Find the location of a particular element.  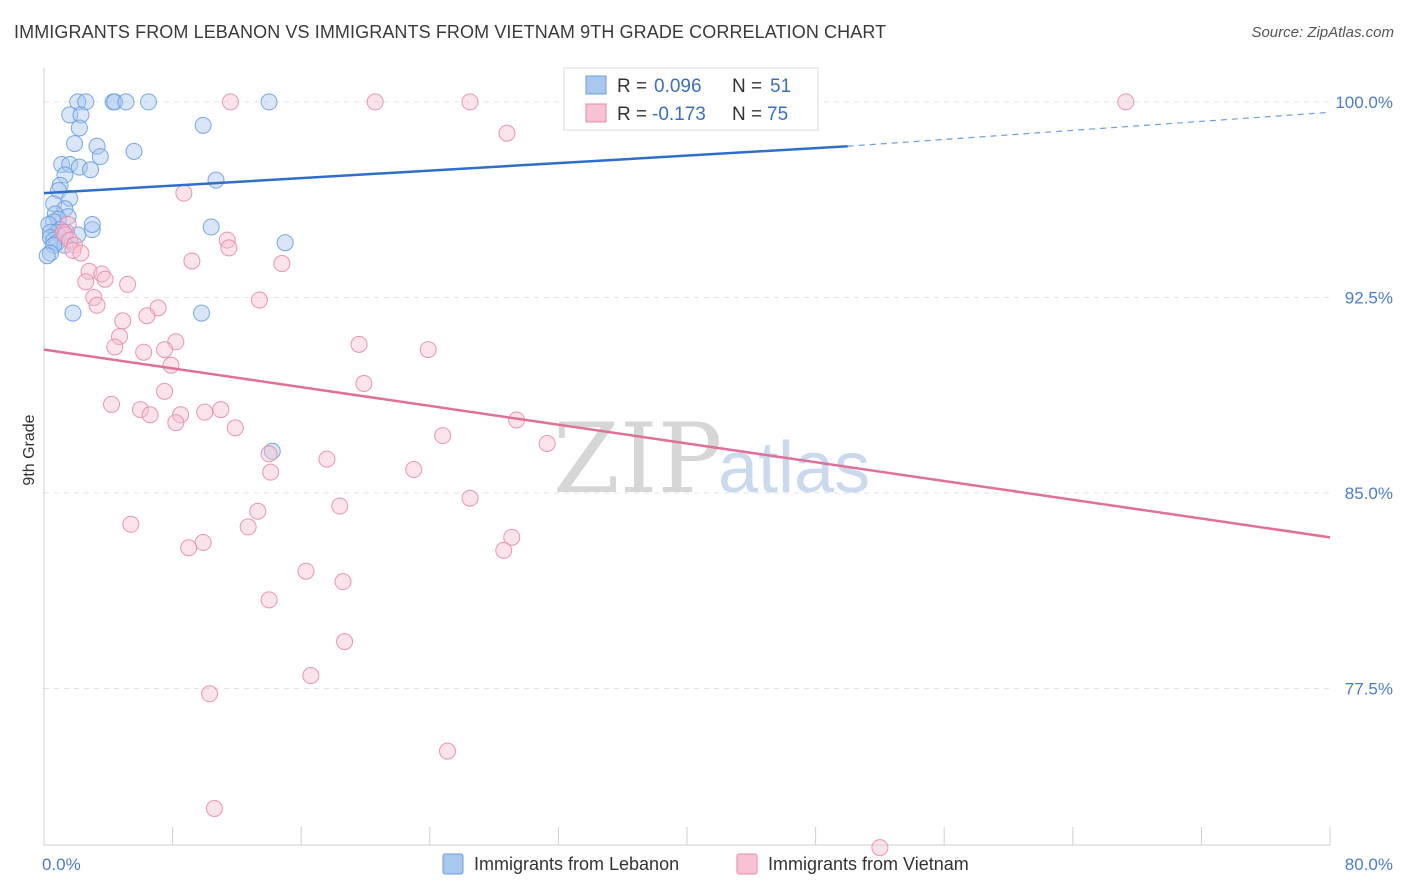

y-tick-label: 92.5% is located at coordinates (1369, 297).